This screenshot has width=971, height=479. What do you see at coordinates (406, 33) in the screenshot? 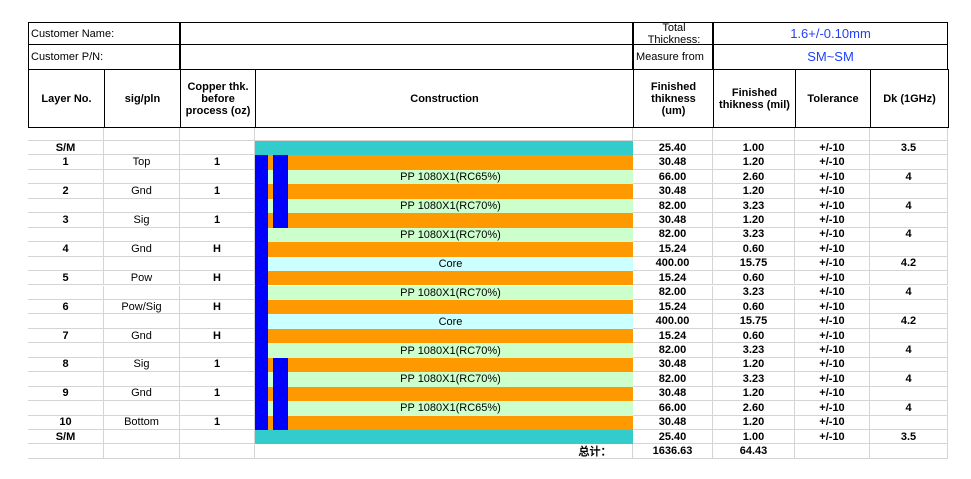
I see `header-cell` at bounding box center [406, 33].